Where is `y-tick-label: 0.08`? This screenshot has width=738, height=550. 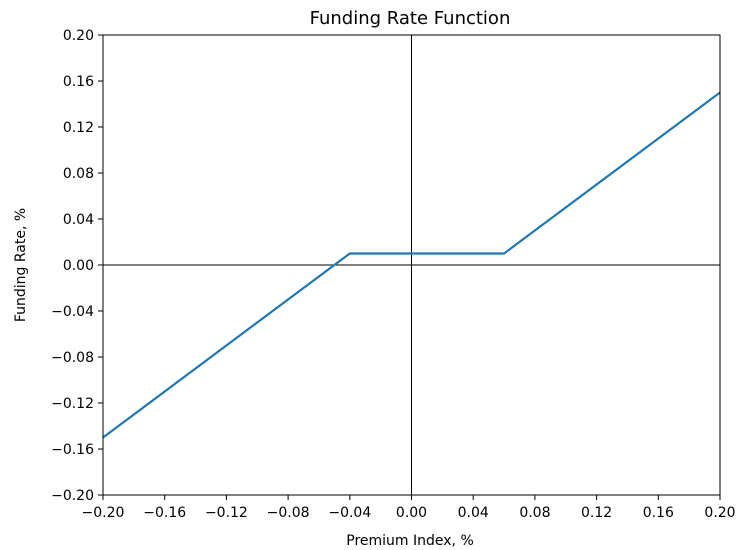 y-tick-label: 0.08 is located at coordinates (78, 174).